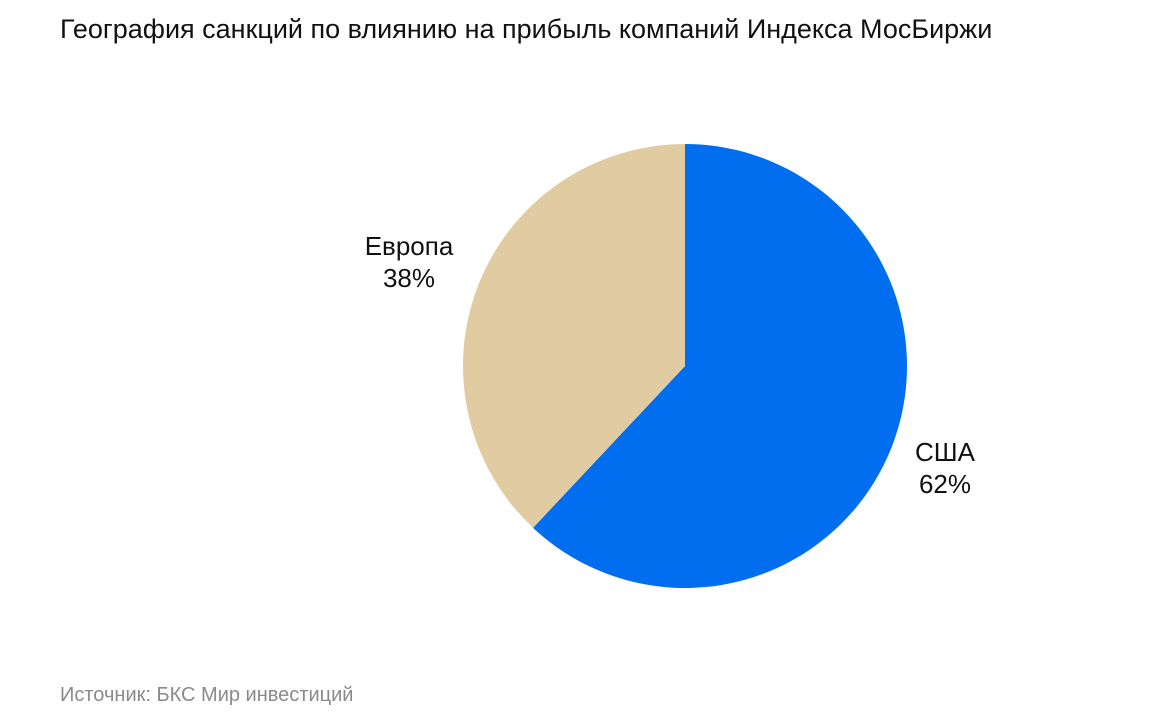  I want to click on slice-name-usa: США, so click(945, 452).